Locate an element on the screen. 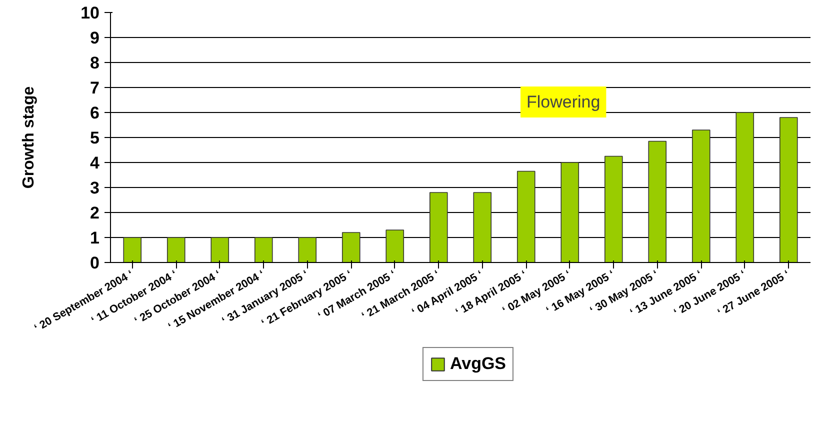  y-tick-label: 4 is located at coordinates (95, 163).